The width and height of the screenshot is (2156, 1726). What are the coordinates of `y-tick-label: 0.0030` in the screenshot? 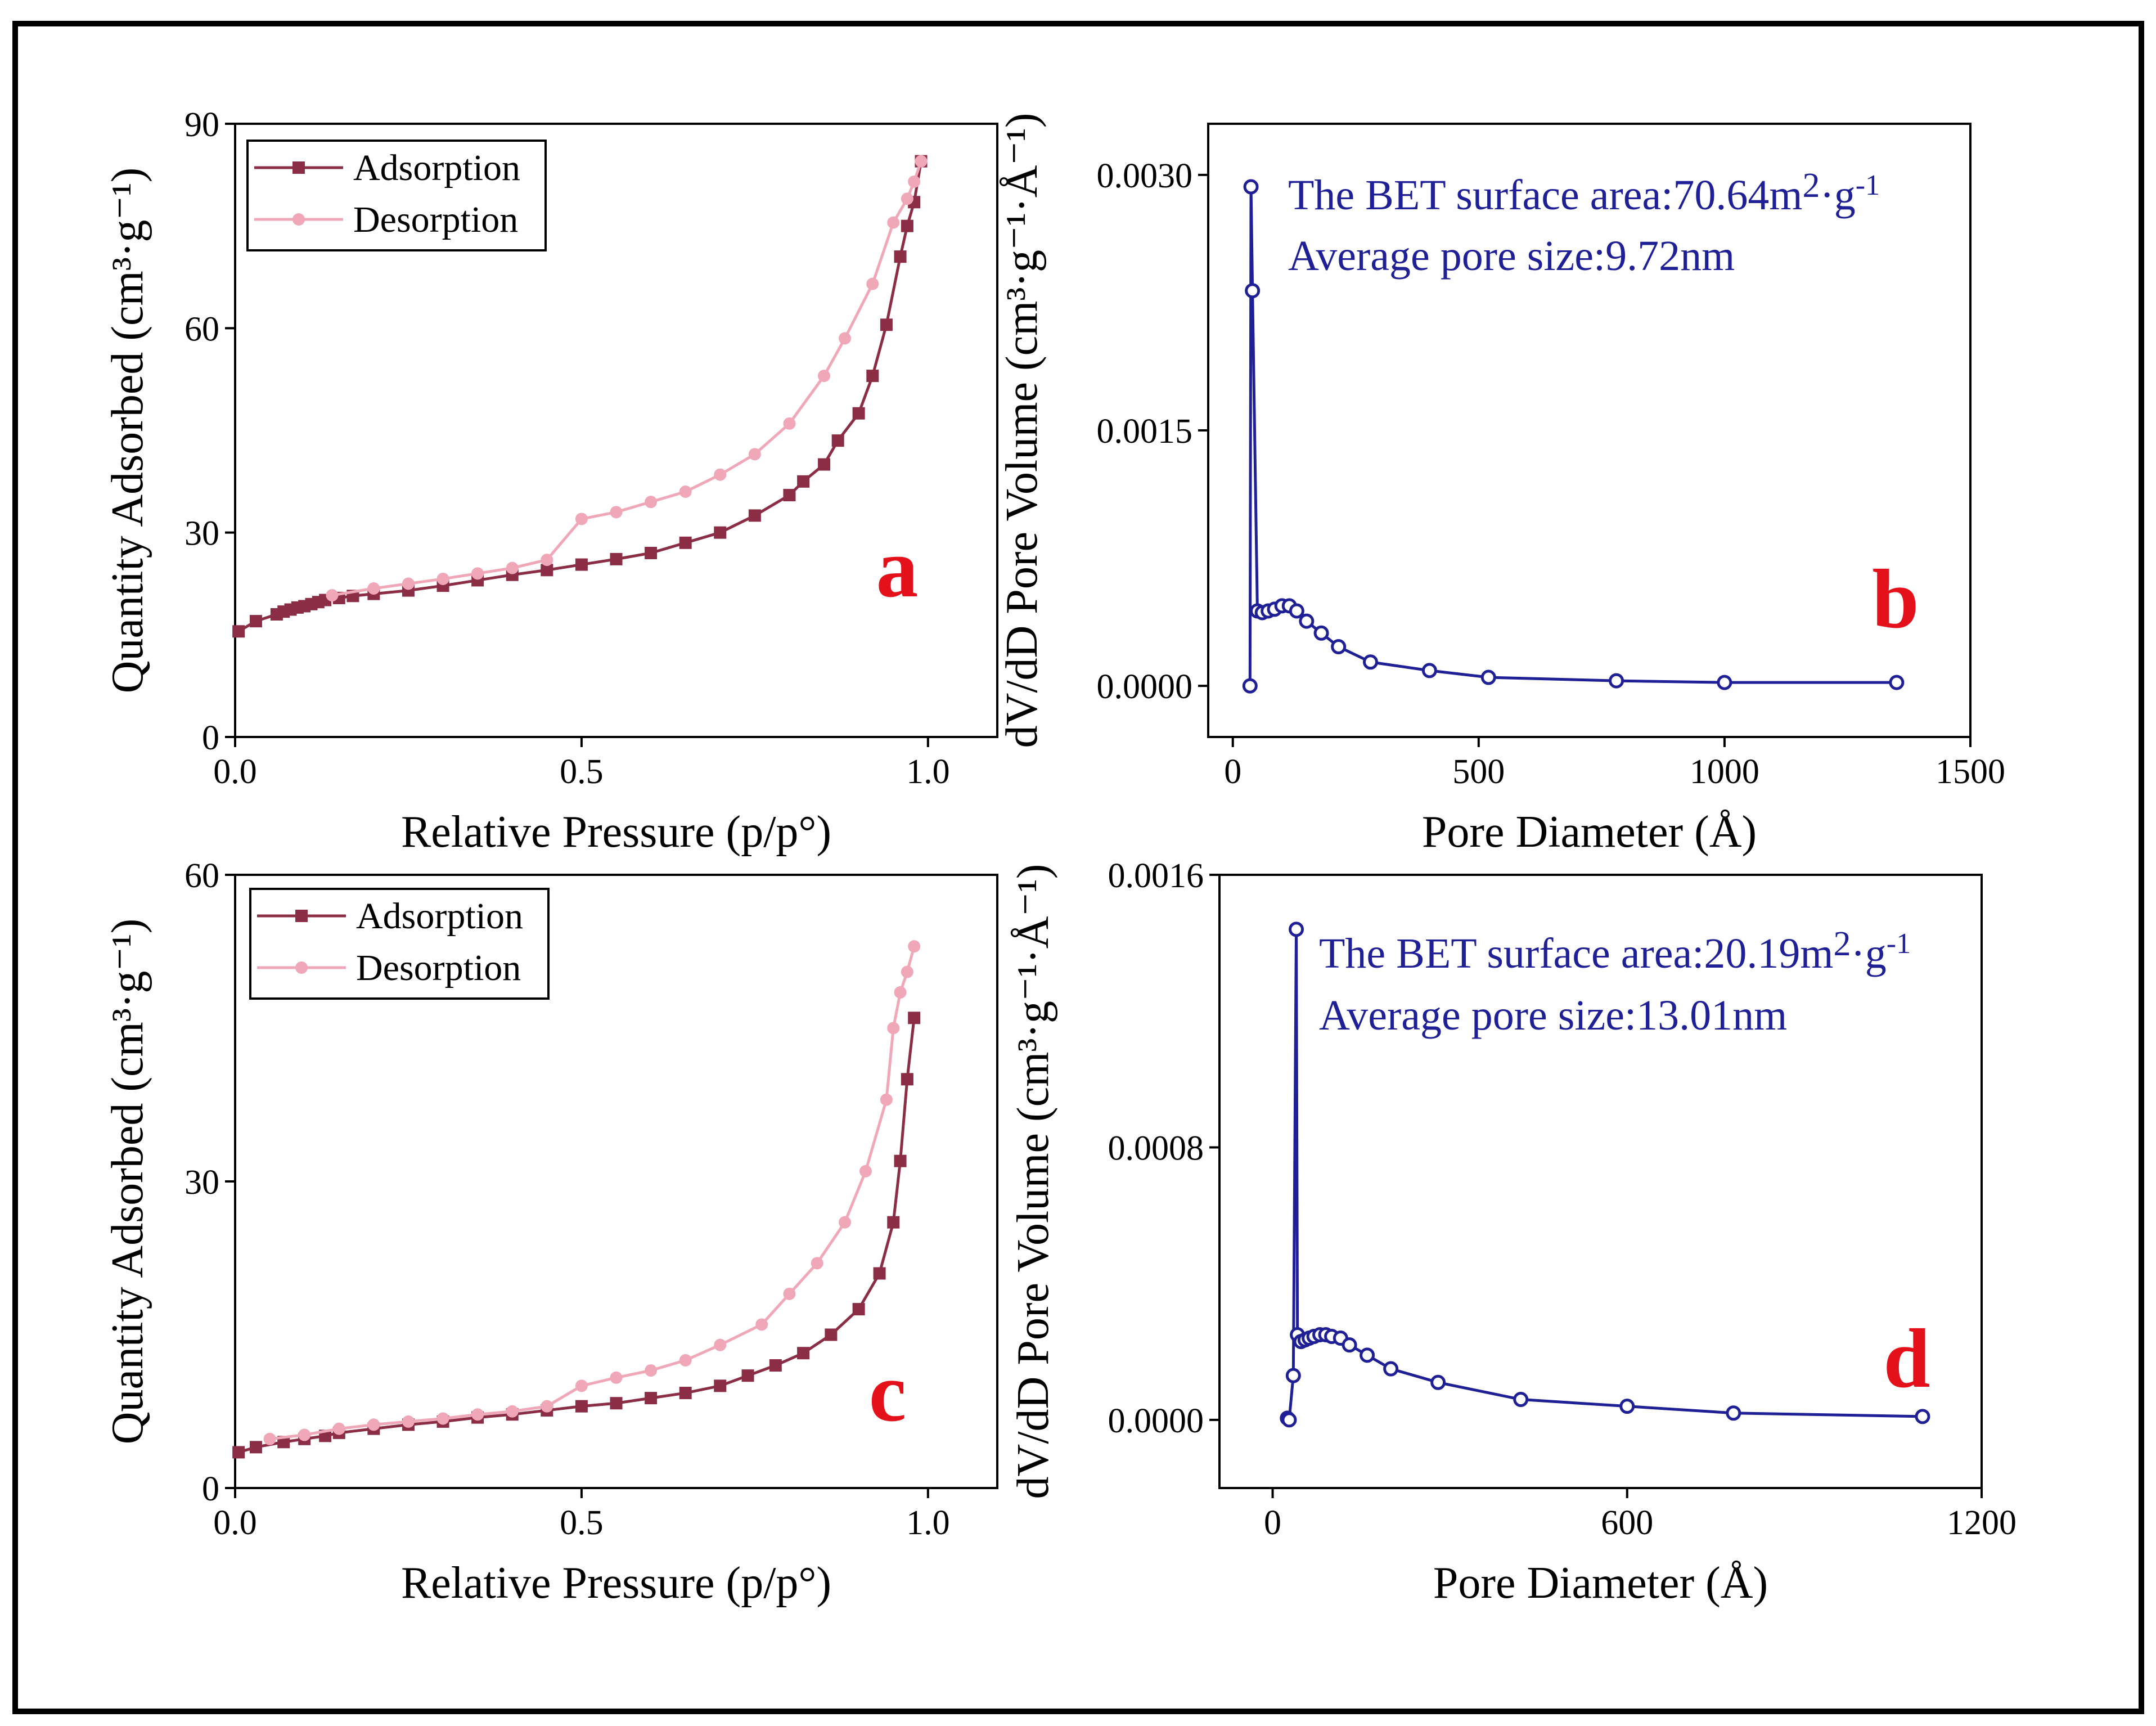 It's located at (1145, 176).